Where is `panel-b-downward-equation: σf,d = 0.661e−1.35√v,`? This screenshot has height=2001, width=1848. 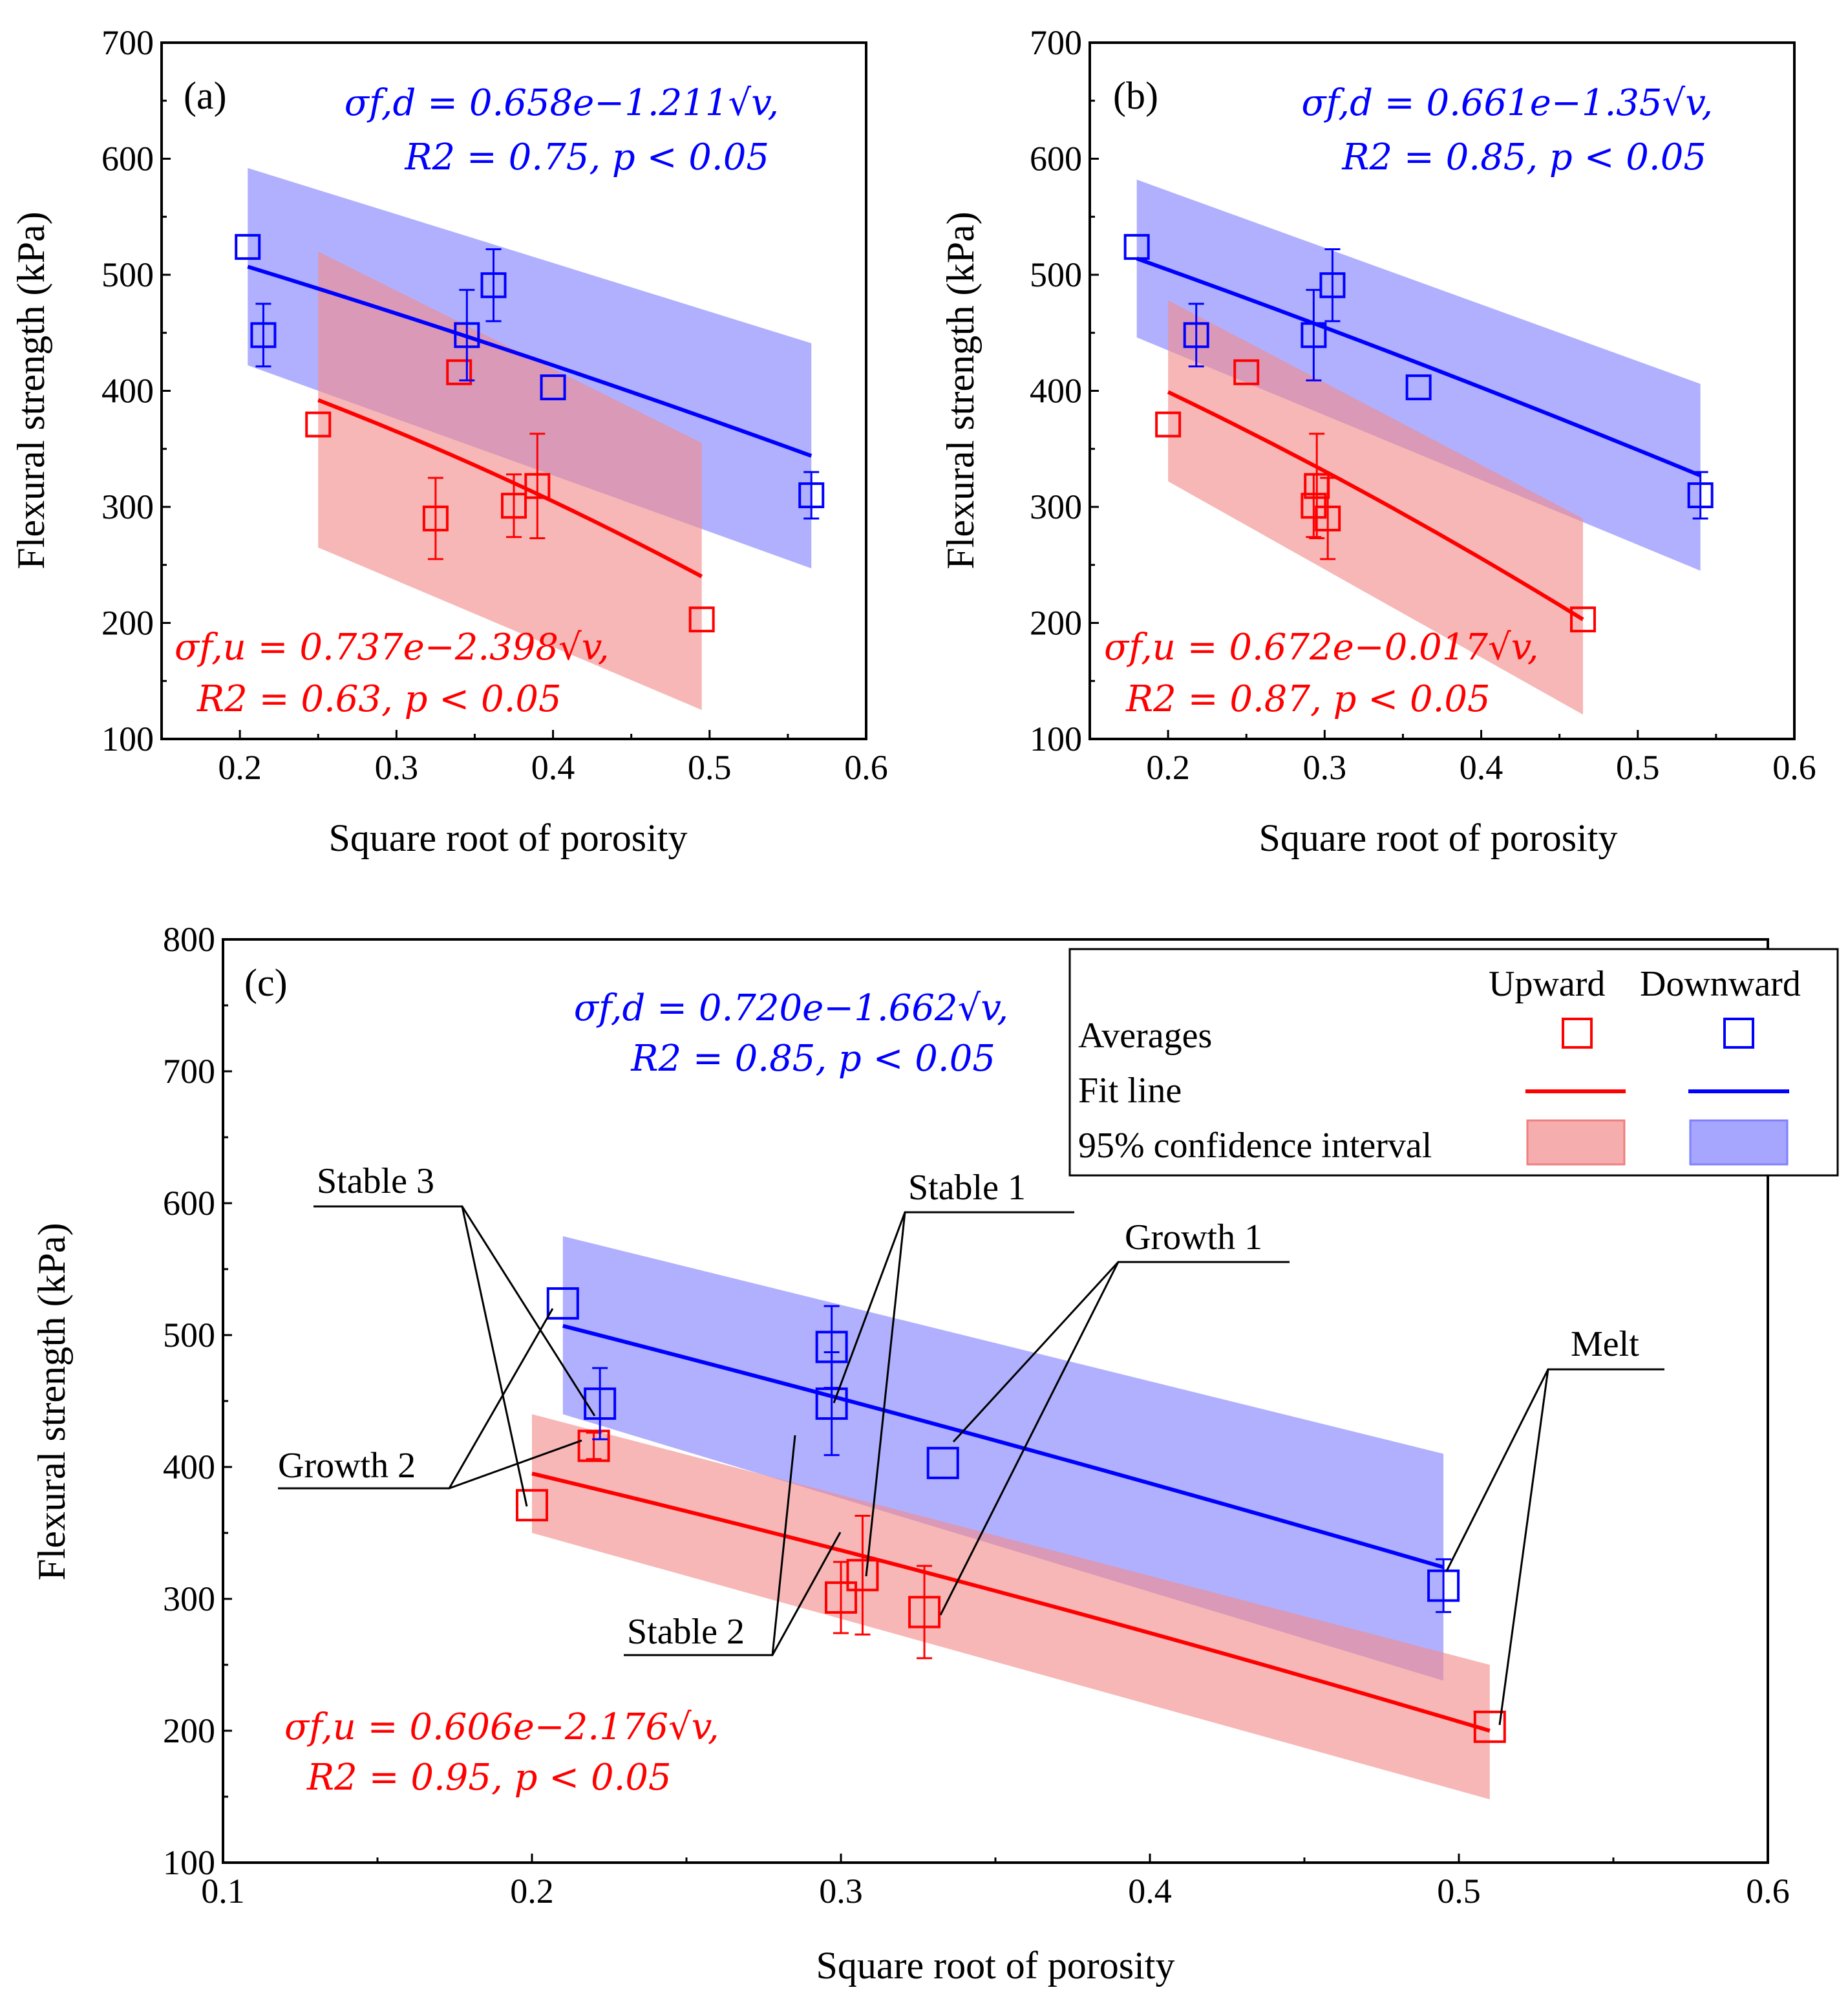 panel-b-downward-equation: σf,d = 0.661e−1.35√v, is located at coordinates (1507, 103).